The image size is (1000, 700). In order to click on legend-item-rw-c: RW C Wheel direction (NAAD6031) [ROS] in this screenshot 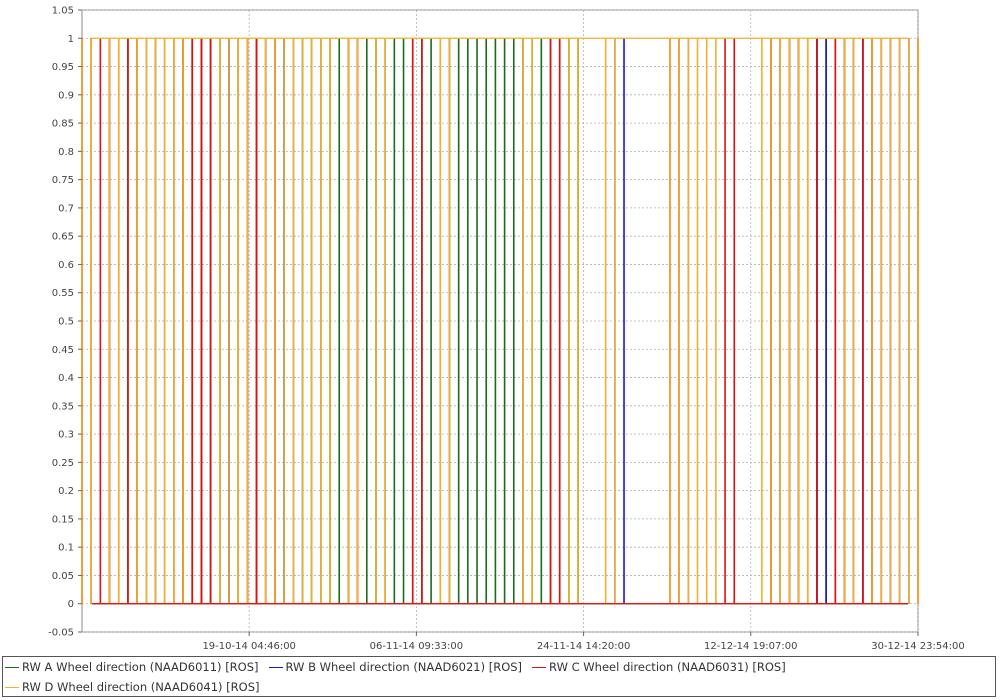, I will do `click(659, 667)`.